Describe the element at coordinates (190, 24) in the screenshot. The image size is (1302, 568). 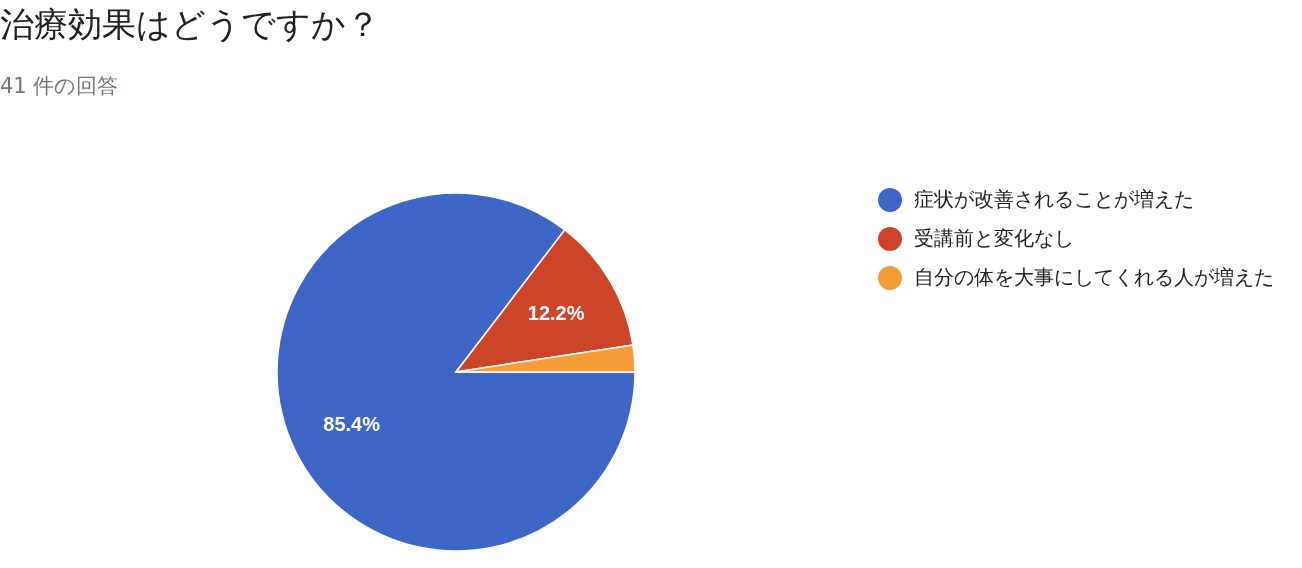
I see `chart-title: 治療効果はどうですか？` at that location.